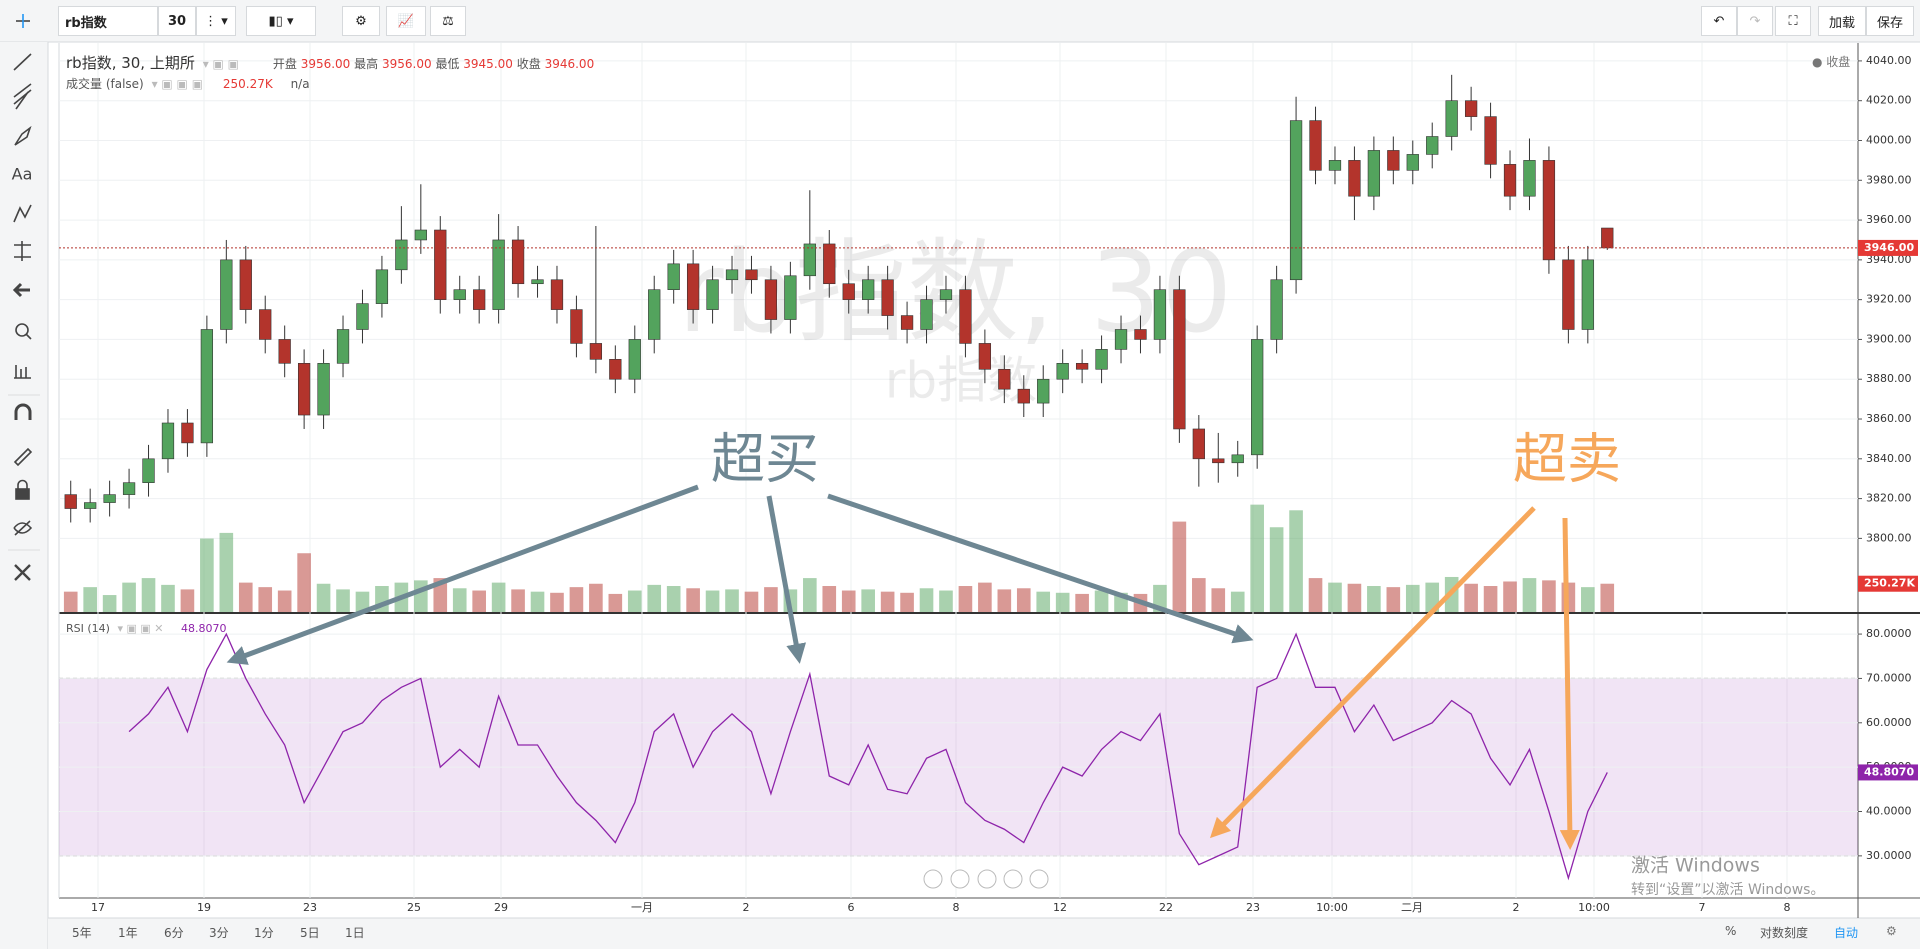  What do you see at coordinates (740, 574) in the screenshot?
I see `overbought-arrows` at bounding box center [740, 574].